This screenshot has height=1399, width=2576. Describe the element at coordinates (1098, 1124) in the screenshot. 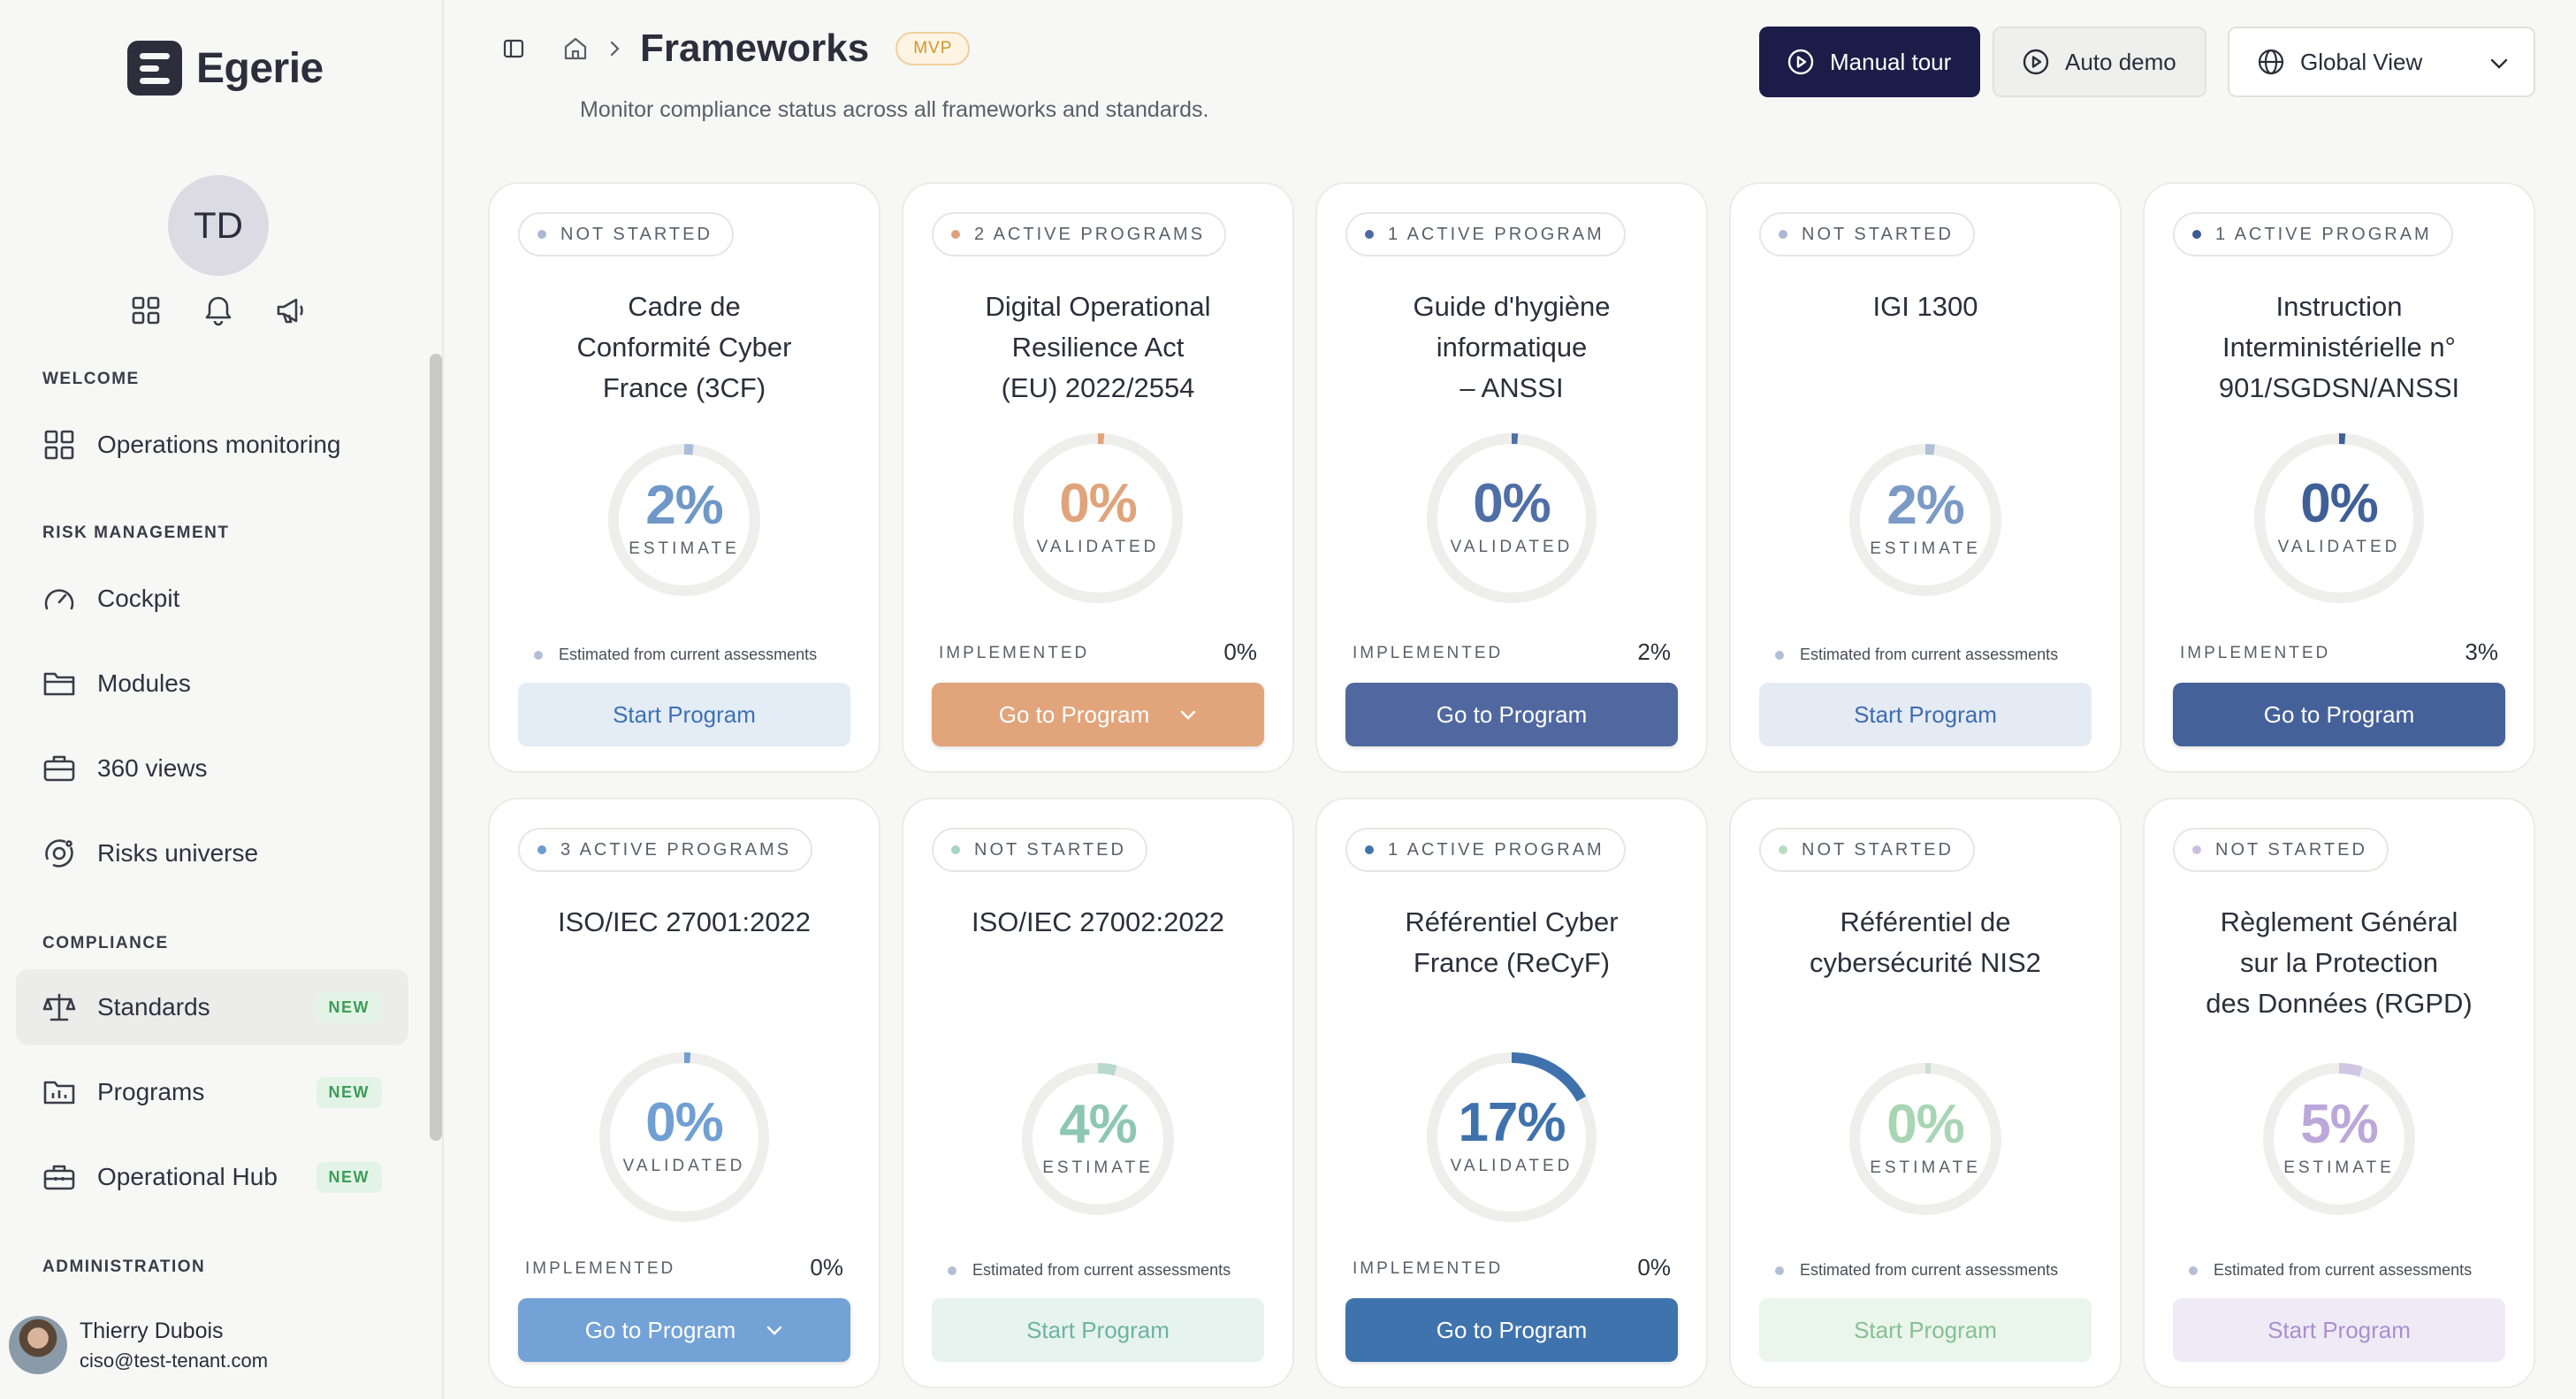

I see `percent-value: 4%` at that location.